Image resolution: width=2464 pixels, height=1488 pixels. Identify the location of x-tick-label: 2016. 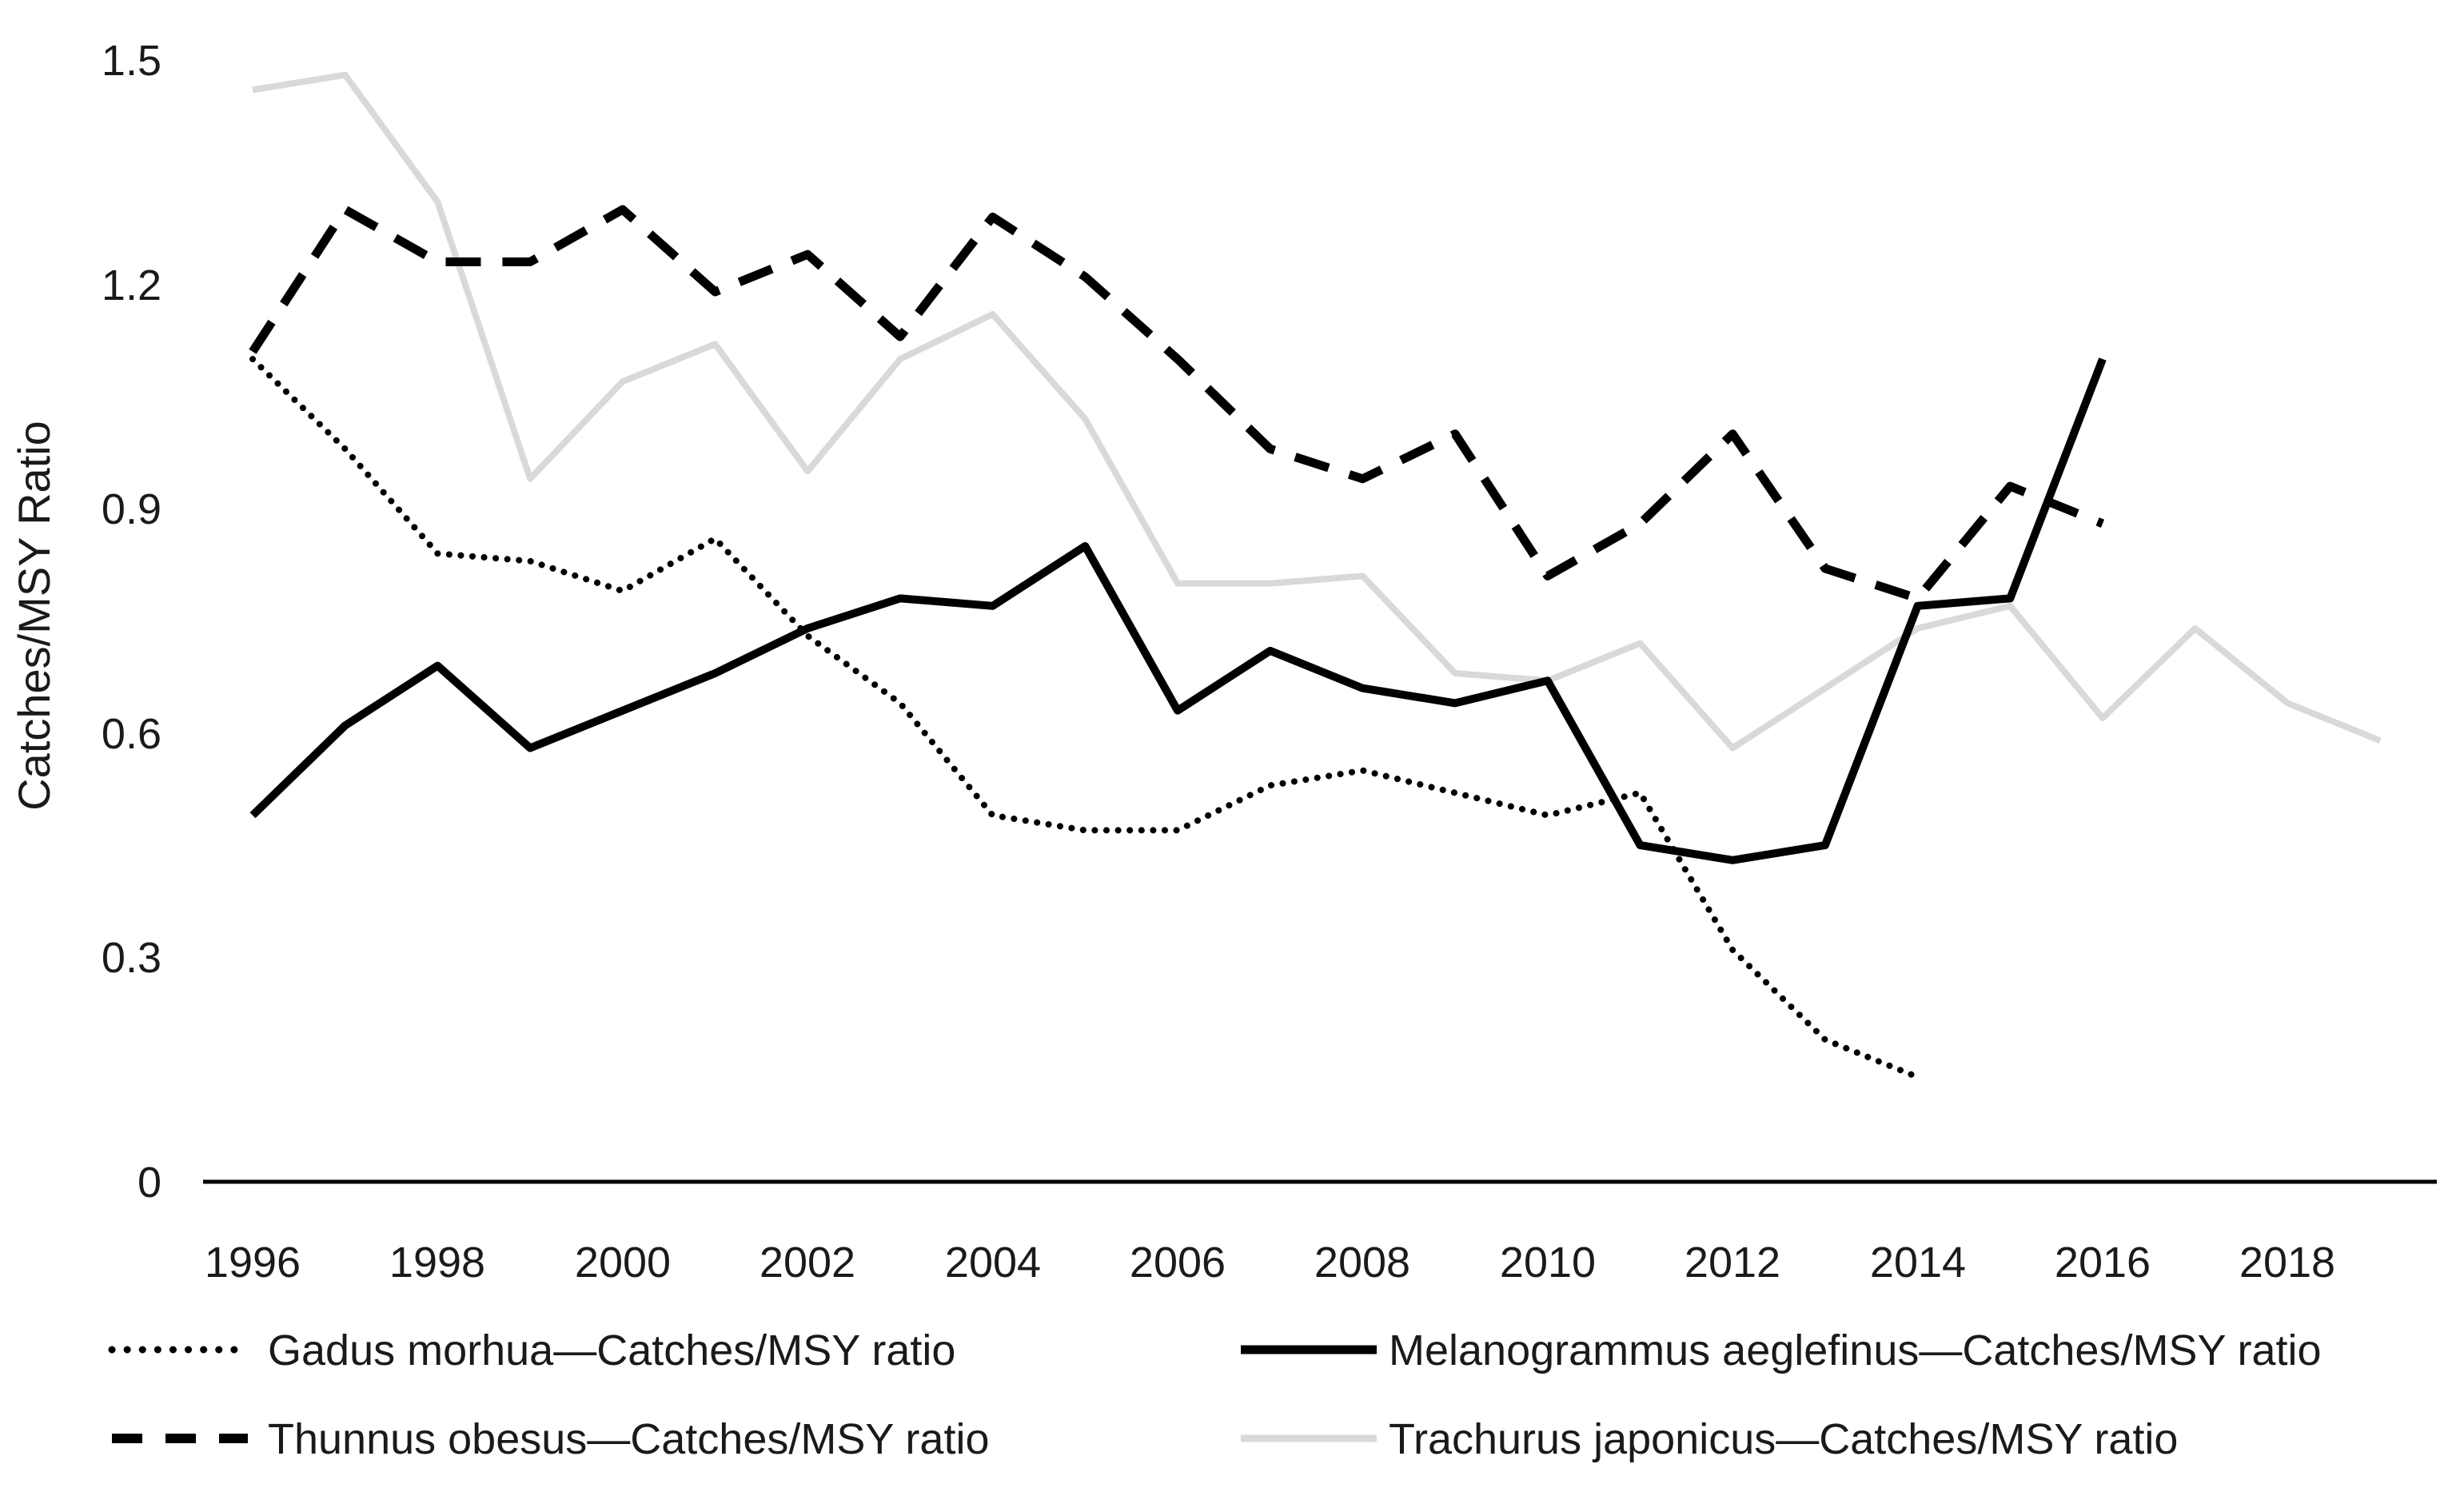
(2103, 1263).